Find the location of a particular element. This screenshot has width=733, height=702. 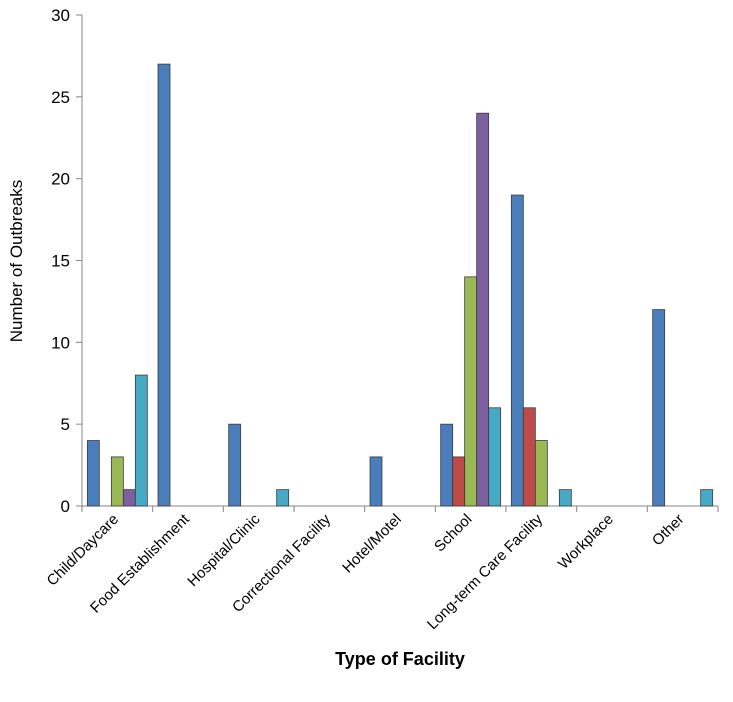

y-axis-title: Number of Outbreaks is located at coordinates (16, 261).